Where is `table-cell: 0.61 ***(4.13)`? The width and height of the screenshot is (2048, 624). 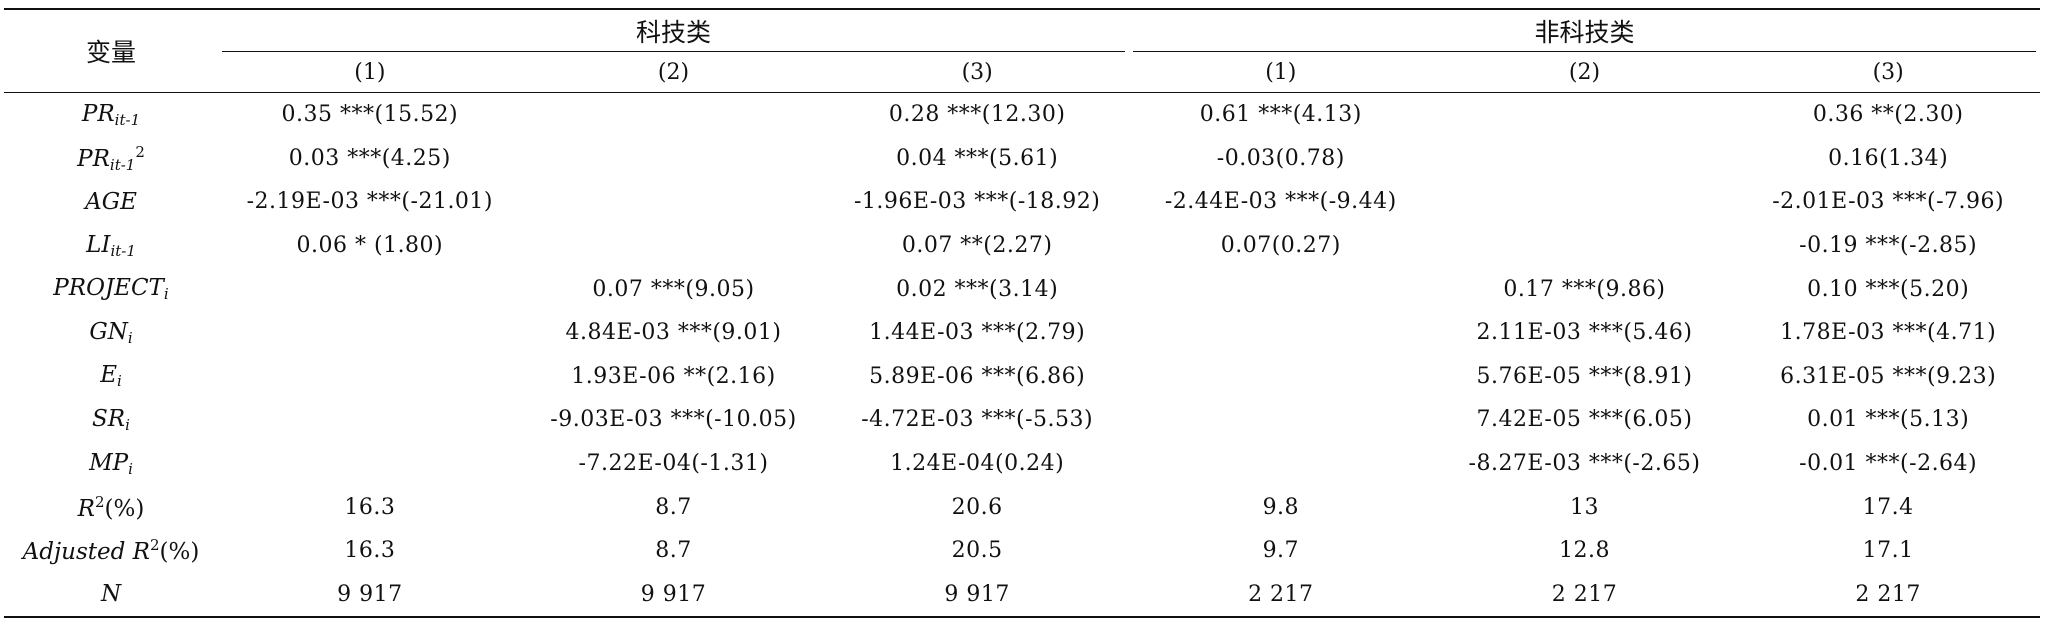
table-cell: 0.61 ***(4.13) is located at coordinates (1280, 115).